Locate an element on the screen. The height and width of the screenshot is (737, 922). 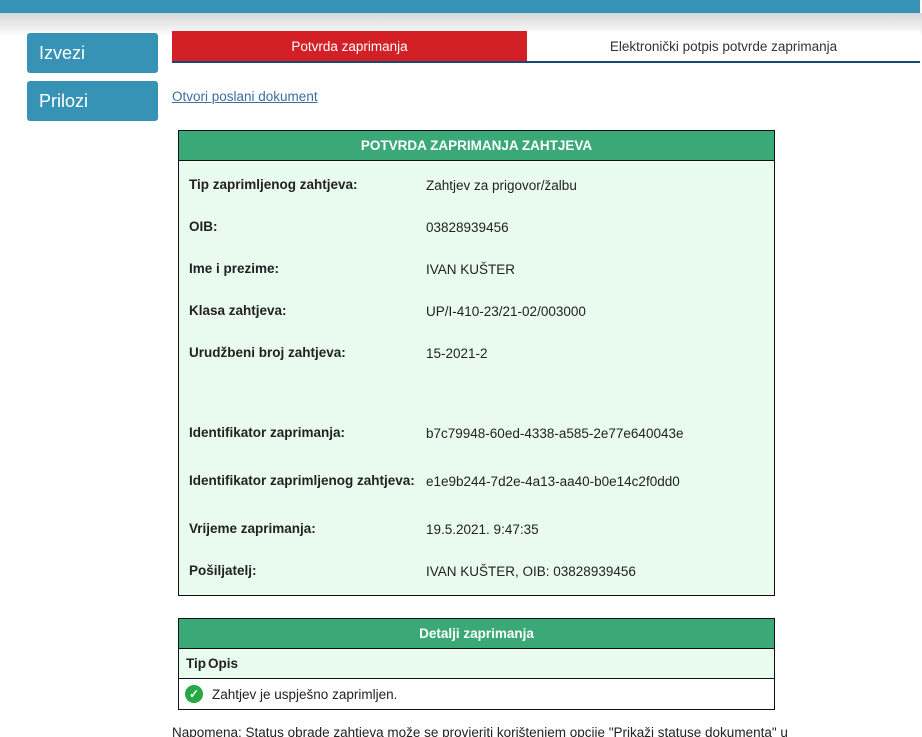
open-sent-document-link: Otvori poslani dokument is located at coordinates (245, 96).